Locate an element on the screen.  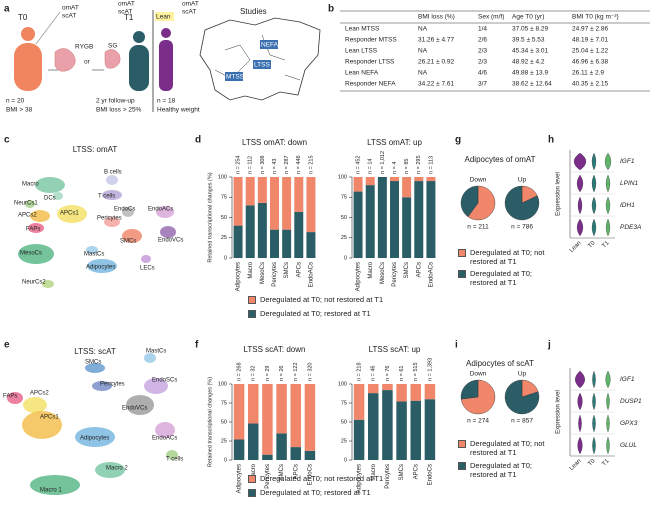
map is located at coordinates (260, 59).